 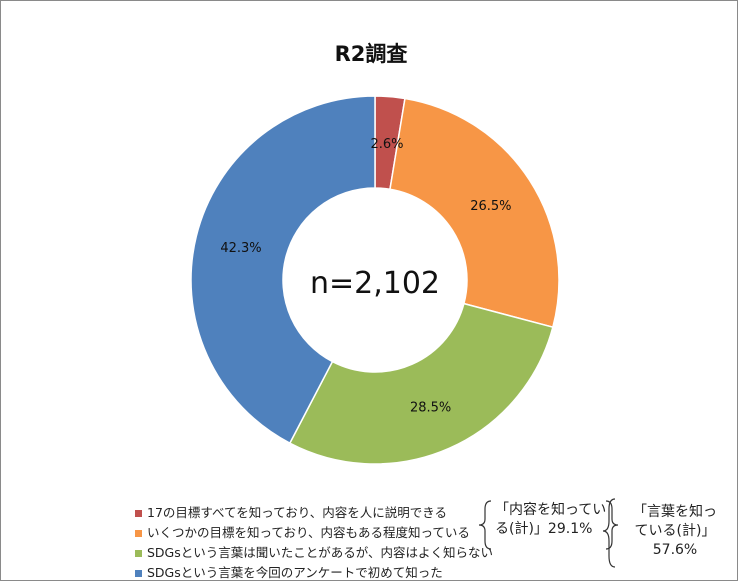 What do you see at coordinates (371, 54) in the screenshot?
I see `chart-title: R2調査` at bounding box center [371, 54].